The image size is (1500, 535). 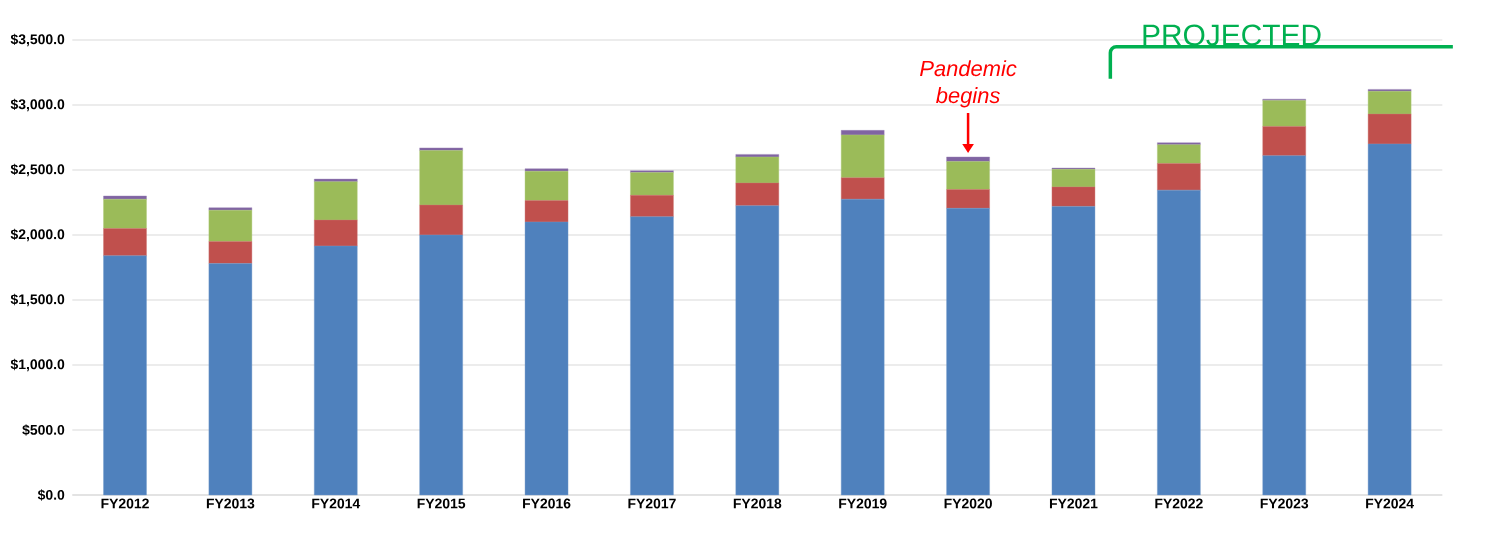 I want to click on y-tick-label: $3,500.0, so click(x=37, y=40).